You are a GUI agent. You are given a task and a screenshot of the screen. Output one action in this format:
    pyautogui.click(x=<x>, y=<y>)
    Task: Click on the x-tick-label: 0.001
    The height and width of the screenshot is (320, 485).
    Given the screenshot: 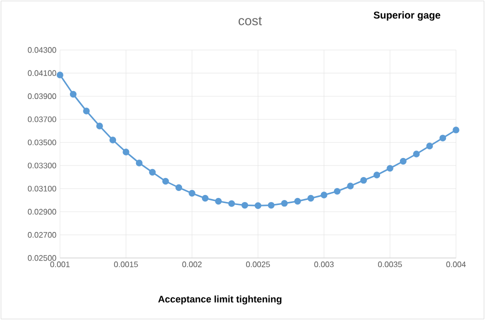 What is the action you would take?
    pyautogui.click(x=60, y=265)
    